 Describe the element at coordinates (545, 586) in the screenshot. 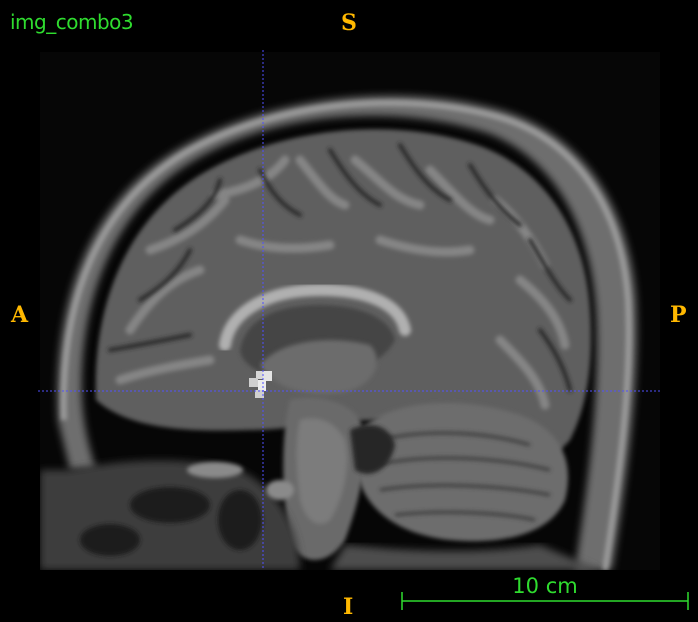

I see `scale-bar-label: 10 cm` at that location.